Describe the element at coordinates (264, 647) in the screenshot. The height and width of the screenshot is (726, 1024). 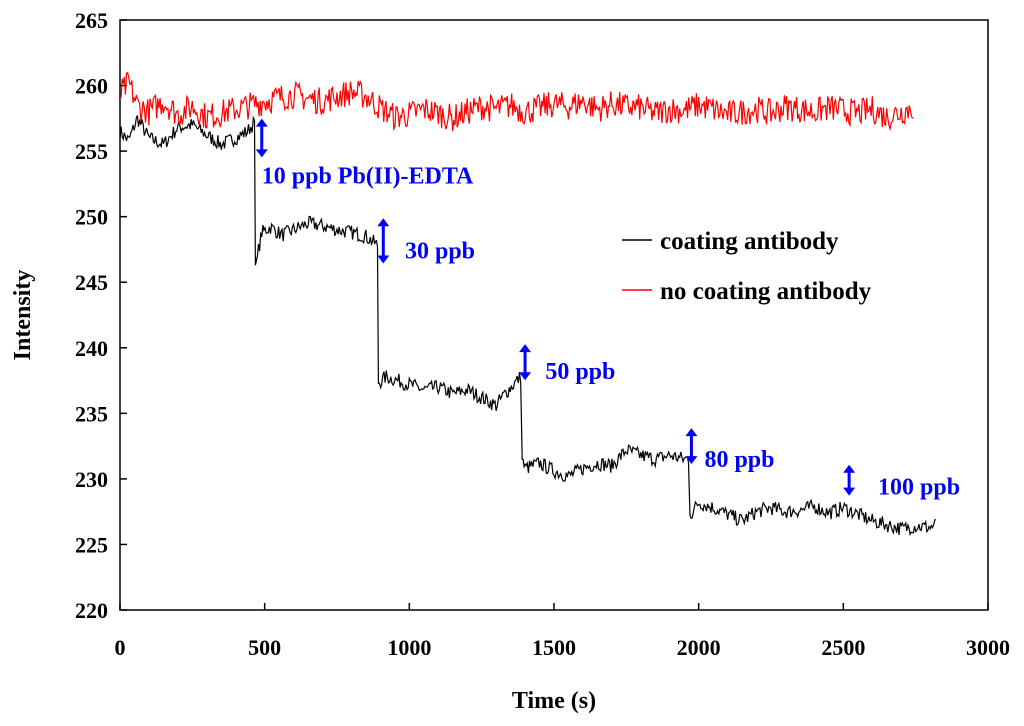
I see `x-tick-label: 500` at that location.